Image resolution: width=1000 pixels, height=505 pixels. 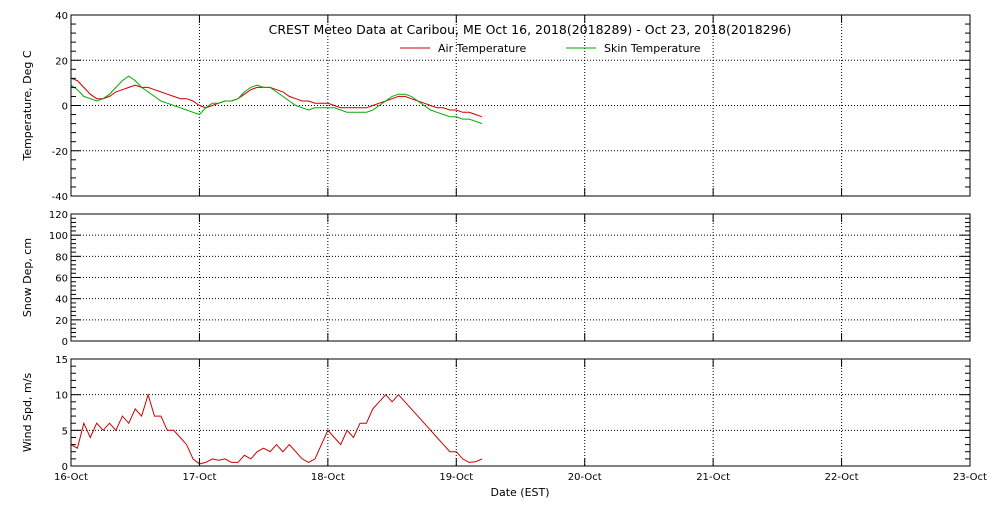 What do you see at coordinates (58, 236) in the screenshot?
I see `y-tick-label: 100` at bounding box center [58, 236].